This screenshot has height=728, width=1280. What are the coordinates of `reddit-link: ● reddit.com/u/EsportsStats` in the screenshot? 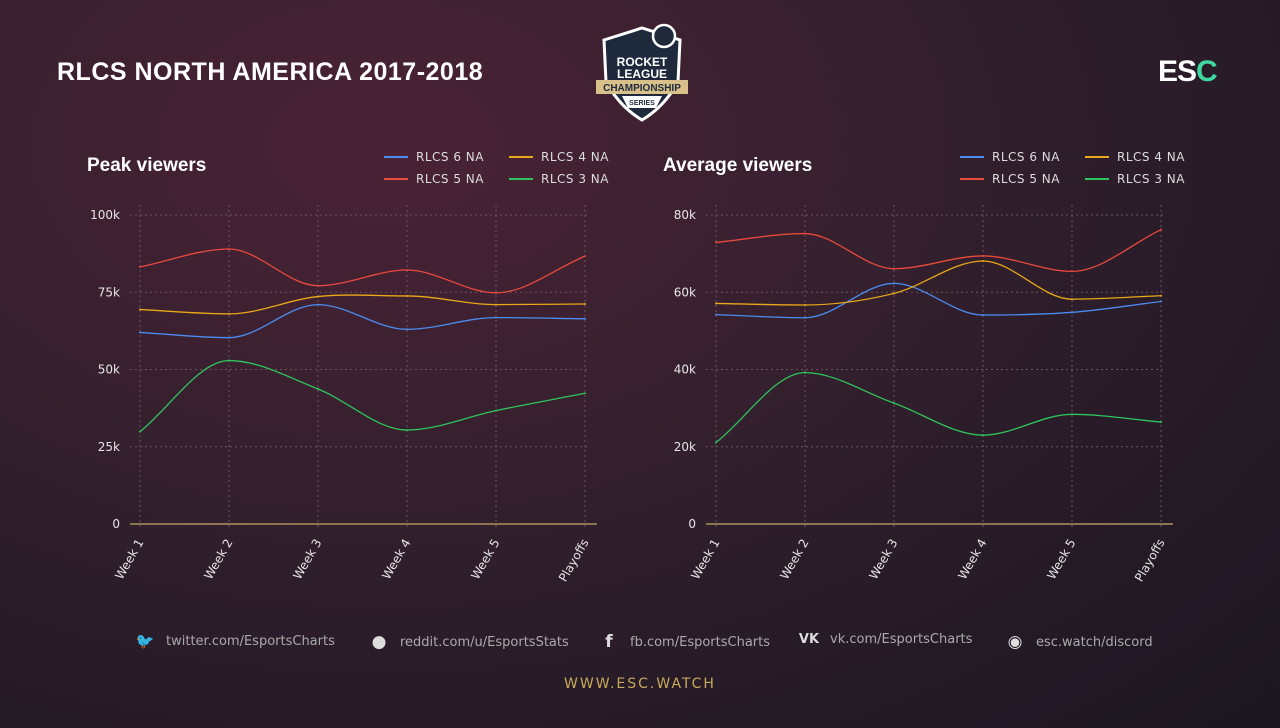 It's located at (468, 642).